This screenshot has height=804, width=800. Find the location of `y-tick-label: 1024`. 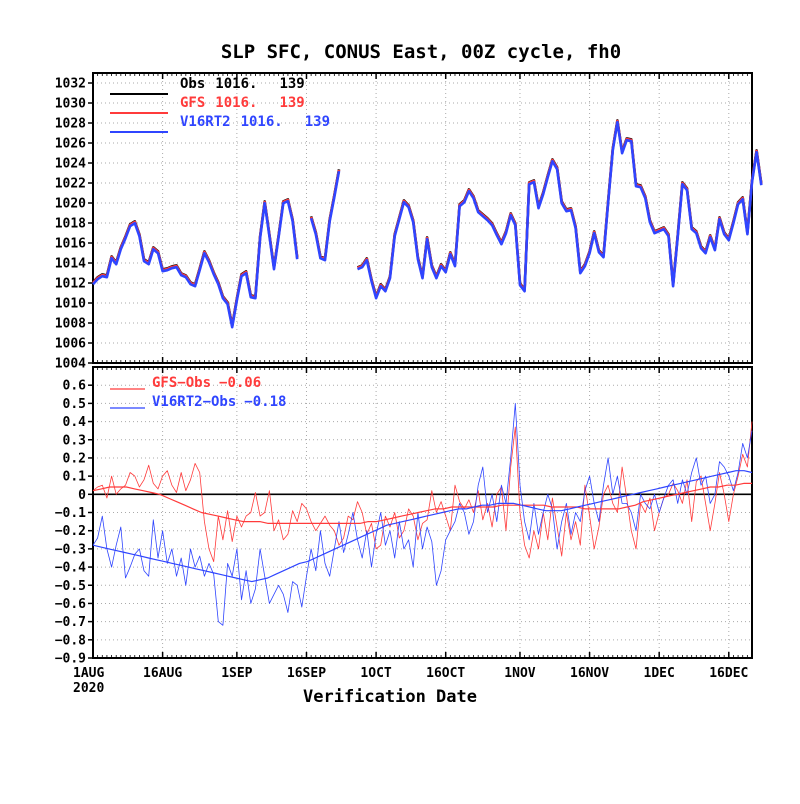

y-tick-label: 1024 is located at coordinates (70, 164).